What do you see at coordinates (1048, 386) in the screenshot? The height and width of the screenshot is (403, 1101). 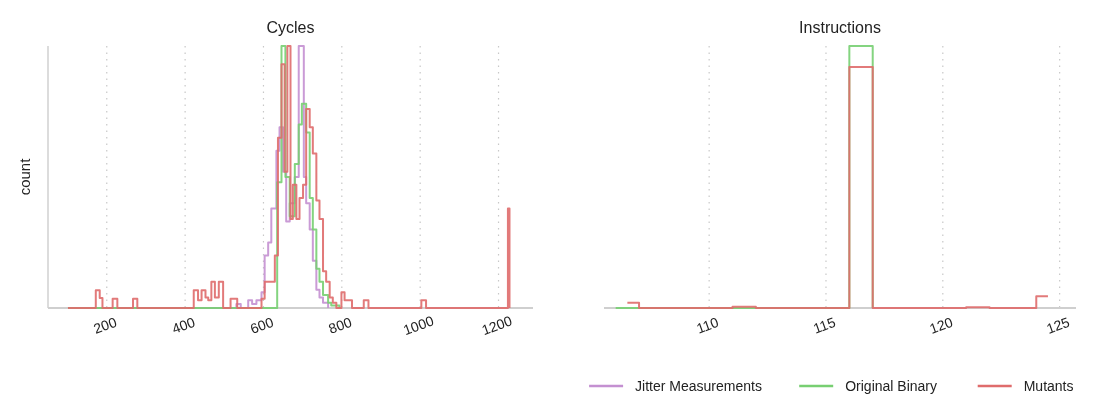 I see `legend-label: Mutants` at bounding box center [1048, 386].